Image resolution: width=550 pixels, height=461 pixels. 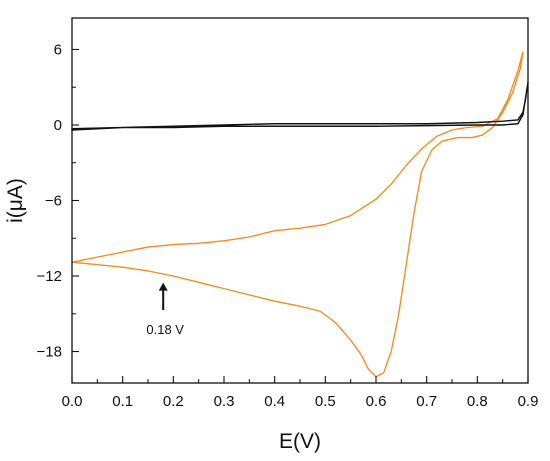 What do you see at coordinates (58, 49) in the screenshot?
I see `y-tick-label: 6` at bounding box center [58, 49].